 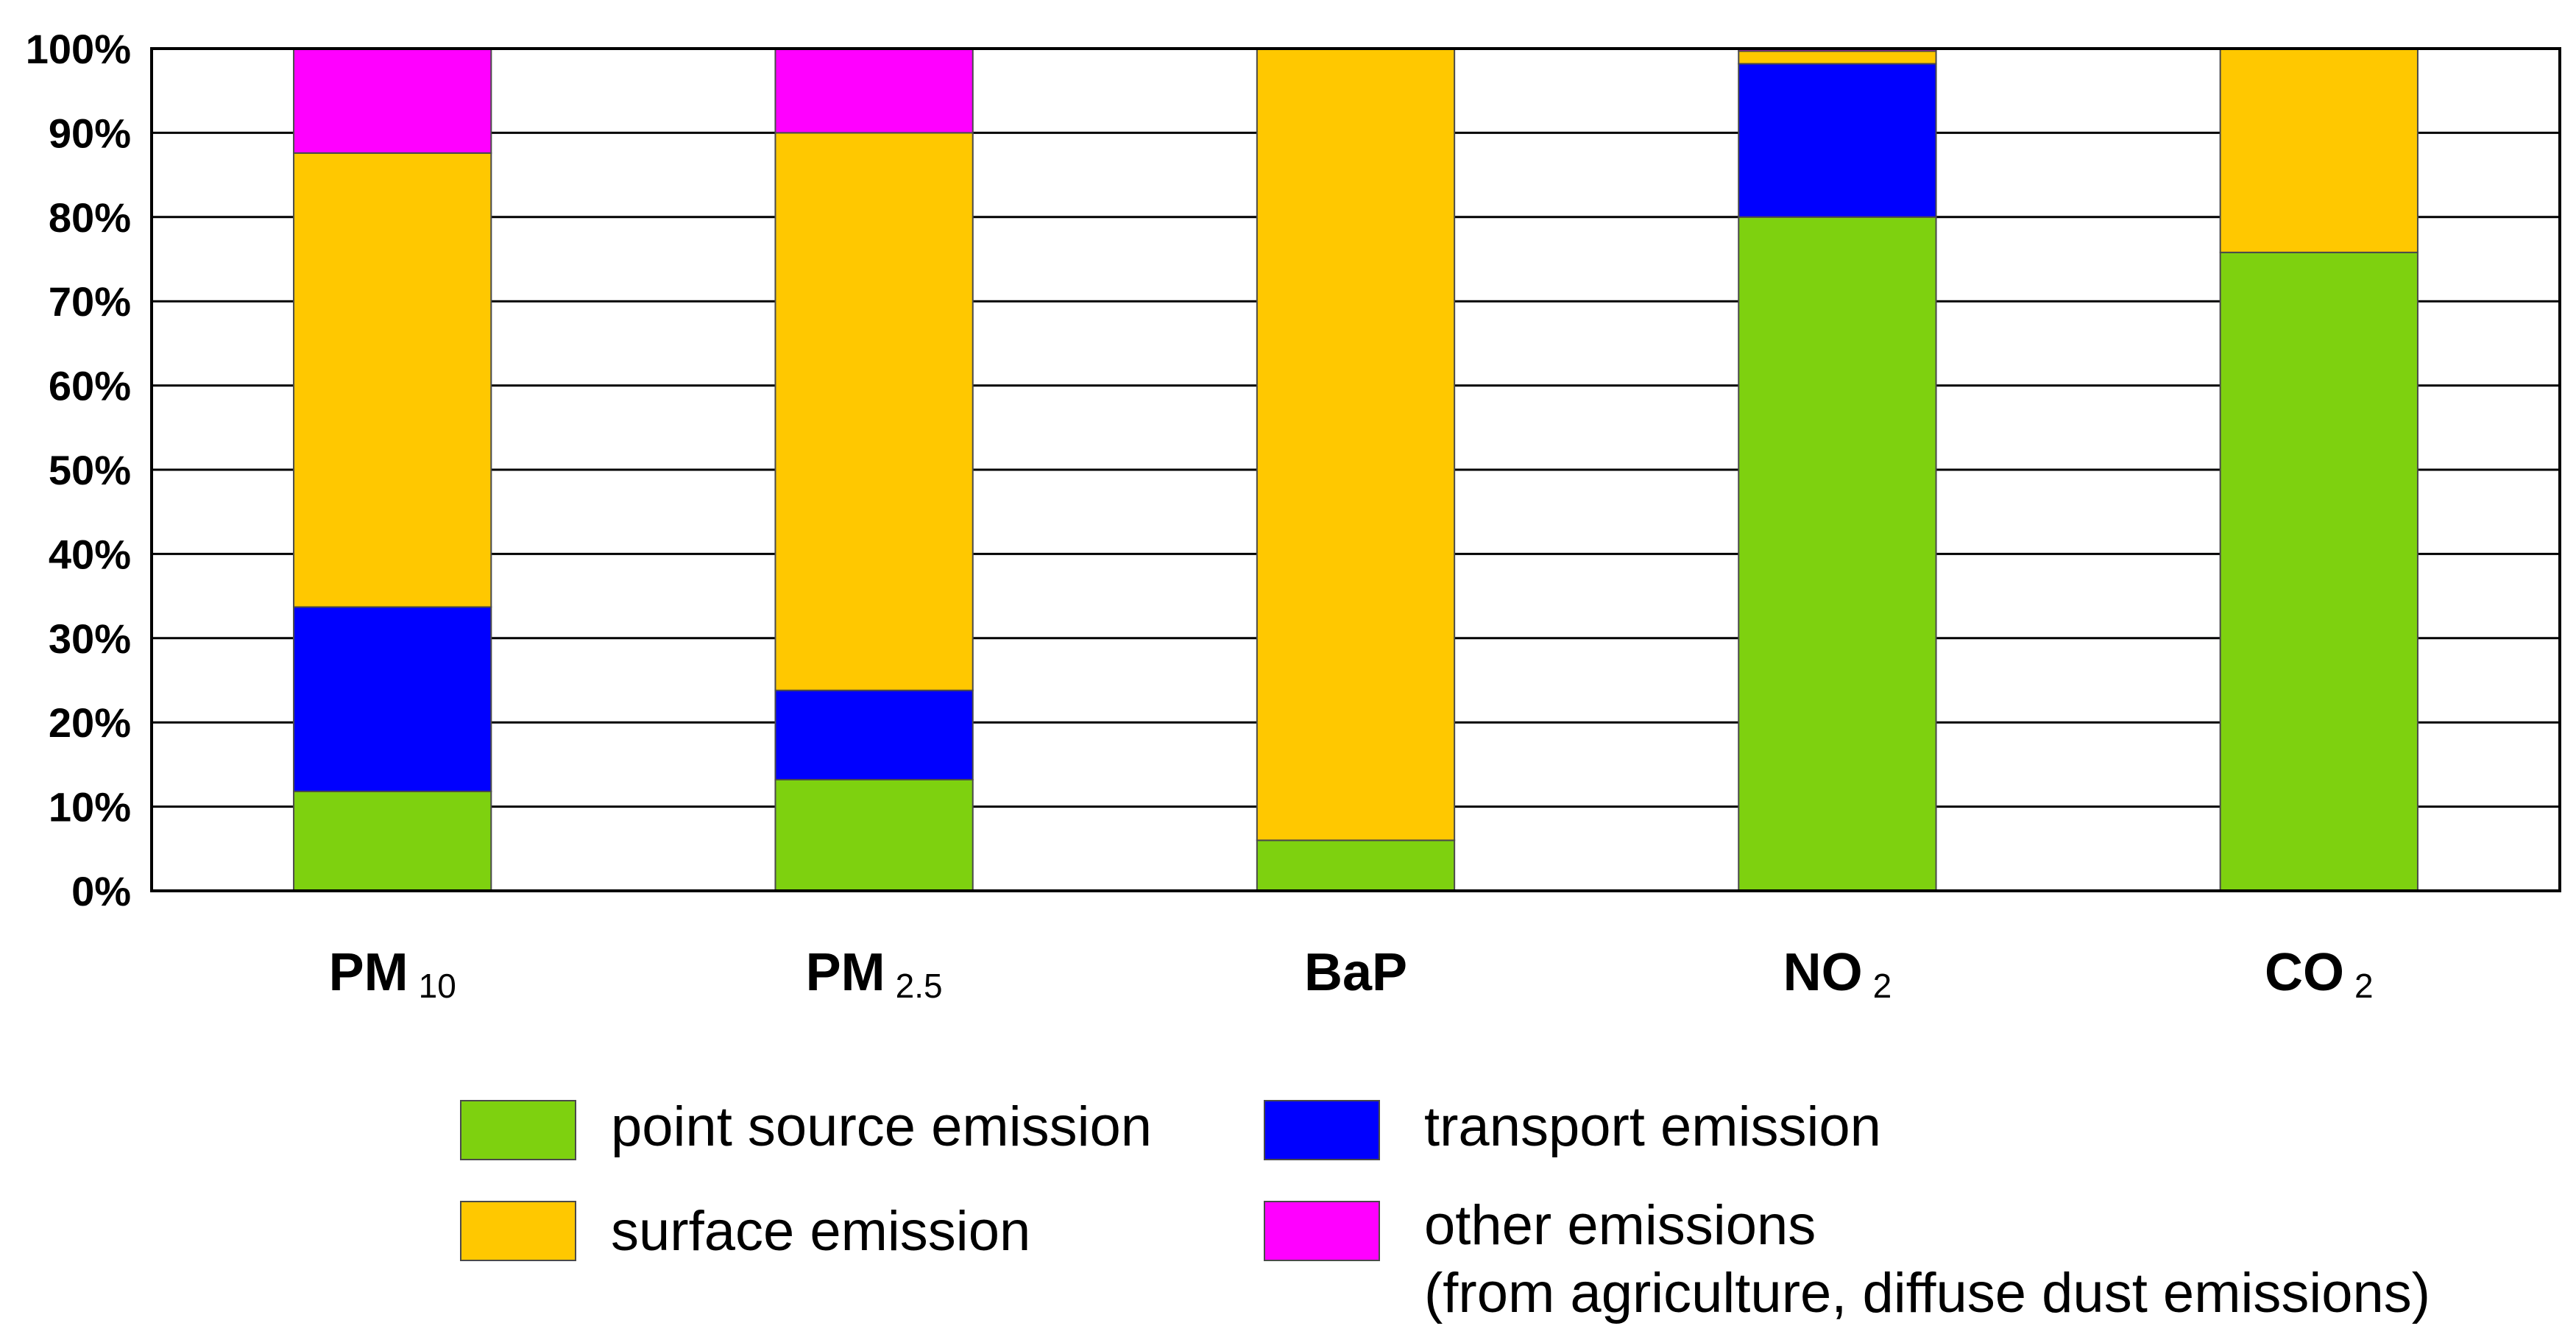 What do you see at coordinates (2318, 150) in the screenshot?
I see `bar-segment-surface-co2` at bounding box center [2318, 150].